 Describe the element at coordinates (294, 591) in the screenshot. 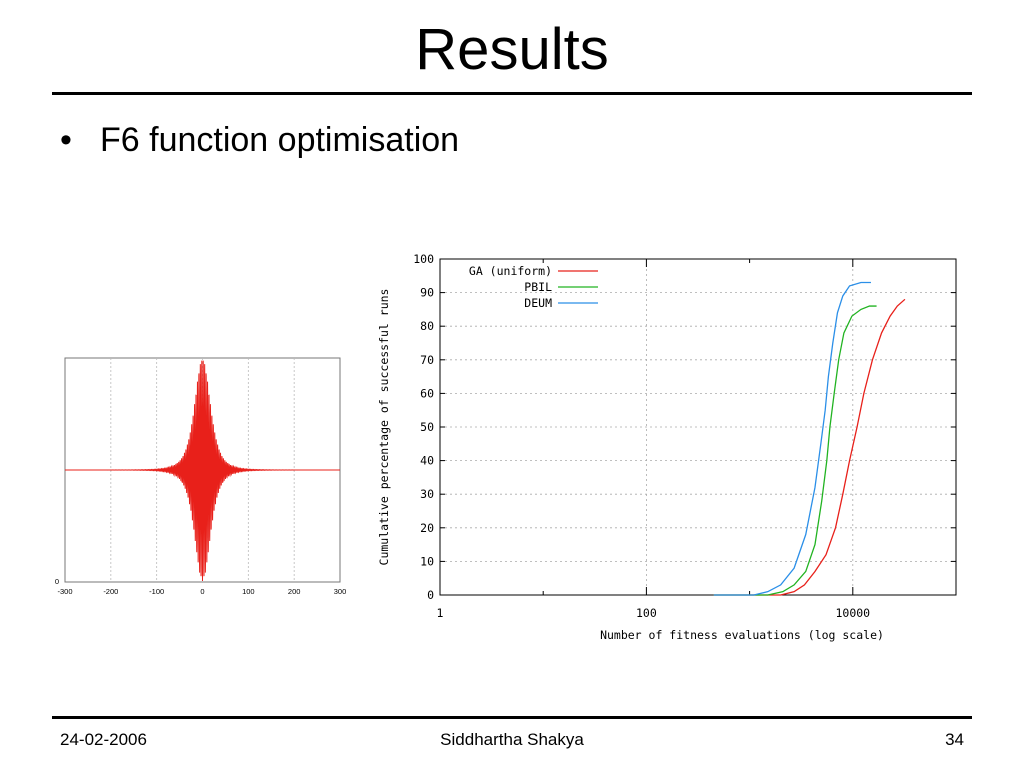

I see `f6-x-tick-label: 200` at that location.